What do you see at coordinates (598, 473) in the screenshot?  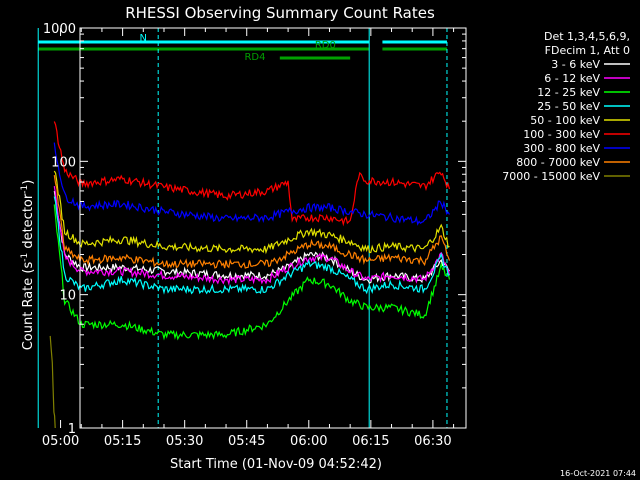 I see `timestamp: 16-Oct-2021 07:44` at bounding box center [598, 473].